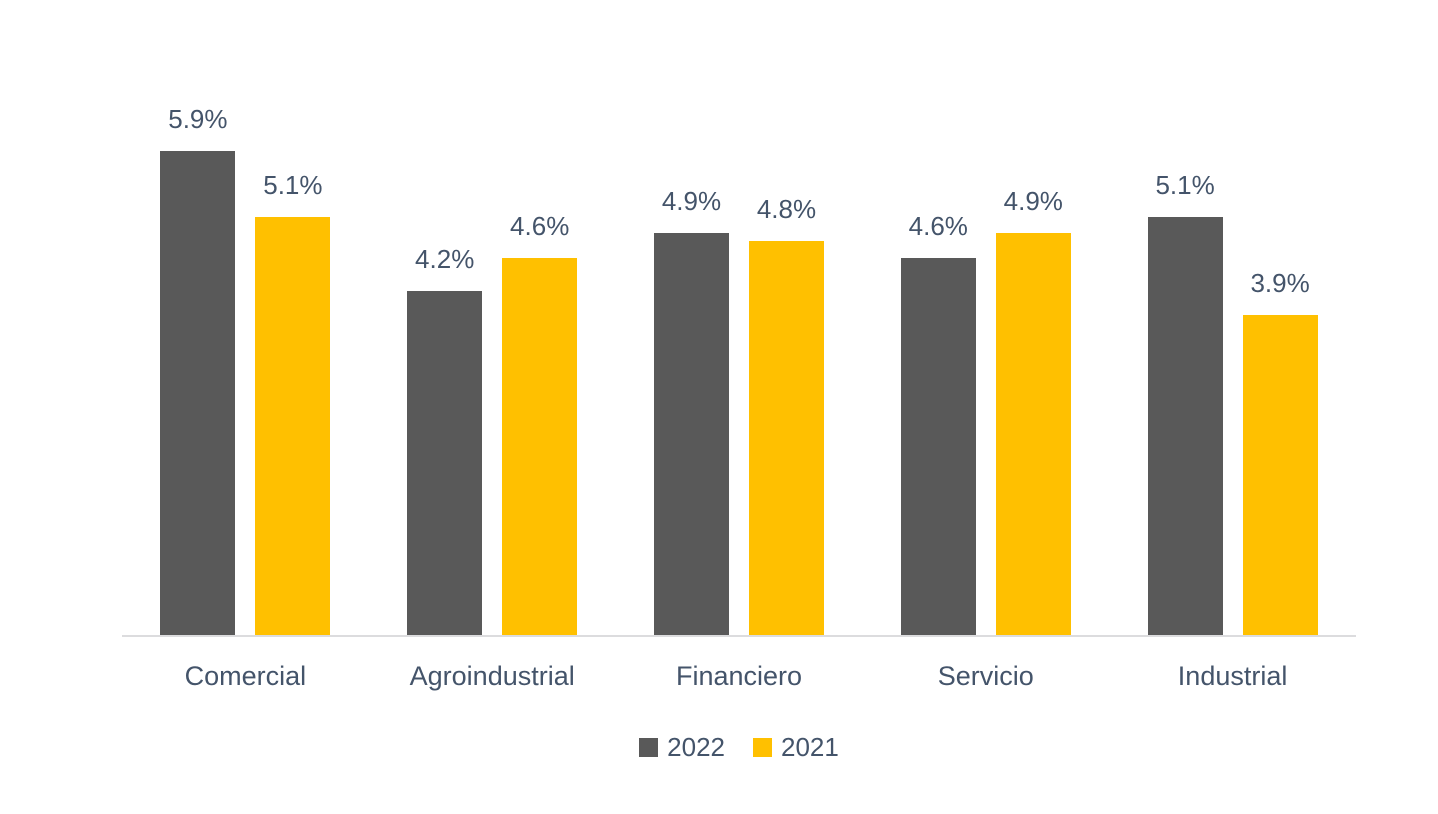  I want to click on bar-wrap-2021-financiero: 4.8%, so click(786, 414).